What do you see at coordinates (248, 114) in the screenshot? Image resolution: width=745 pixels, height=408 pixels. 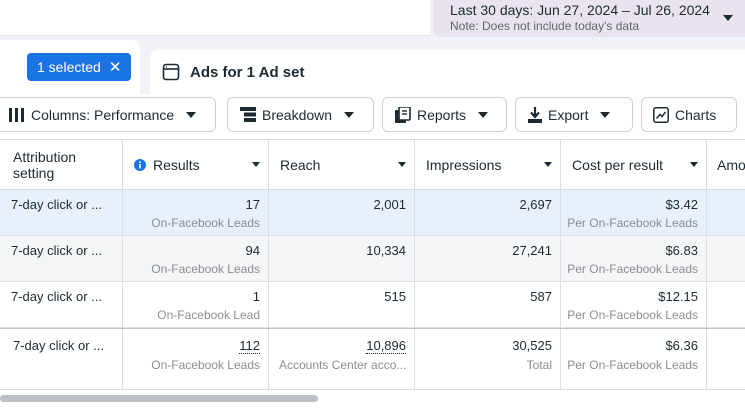 I see `breakdown-icon` at bounding box center [248, 114].